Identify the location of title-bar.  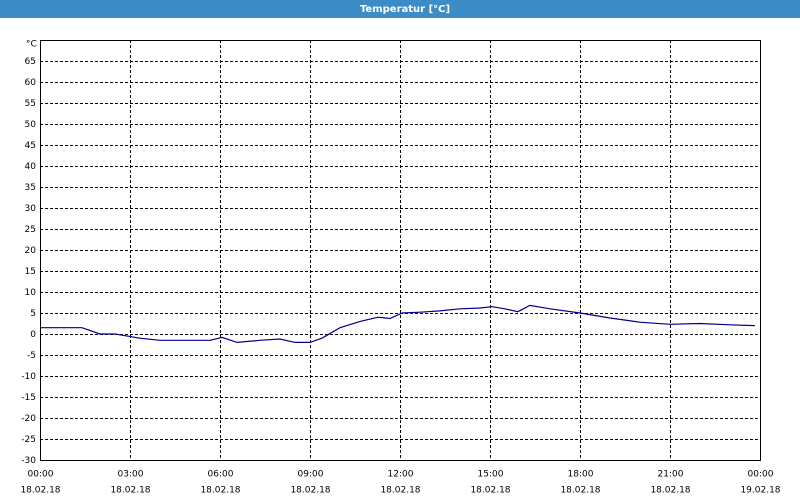
(400, 9).